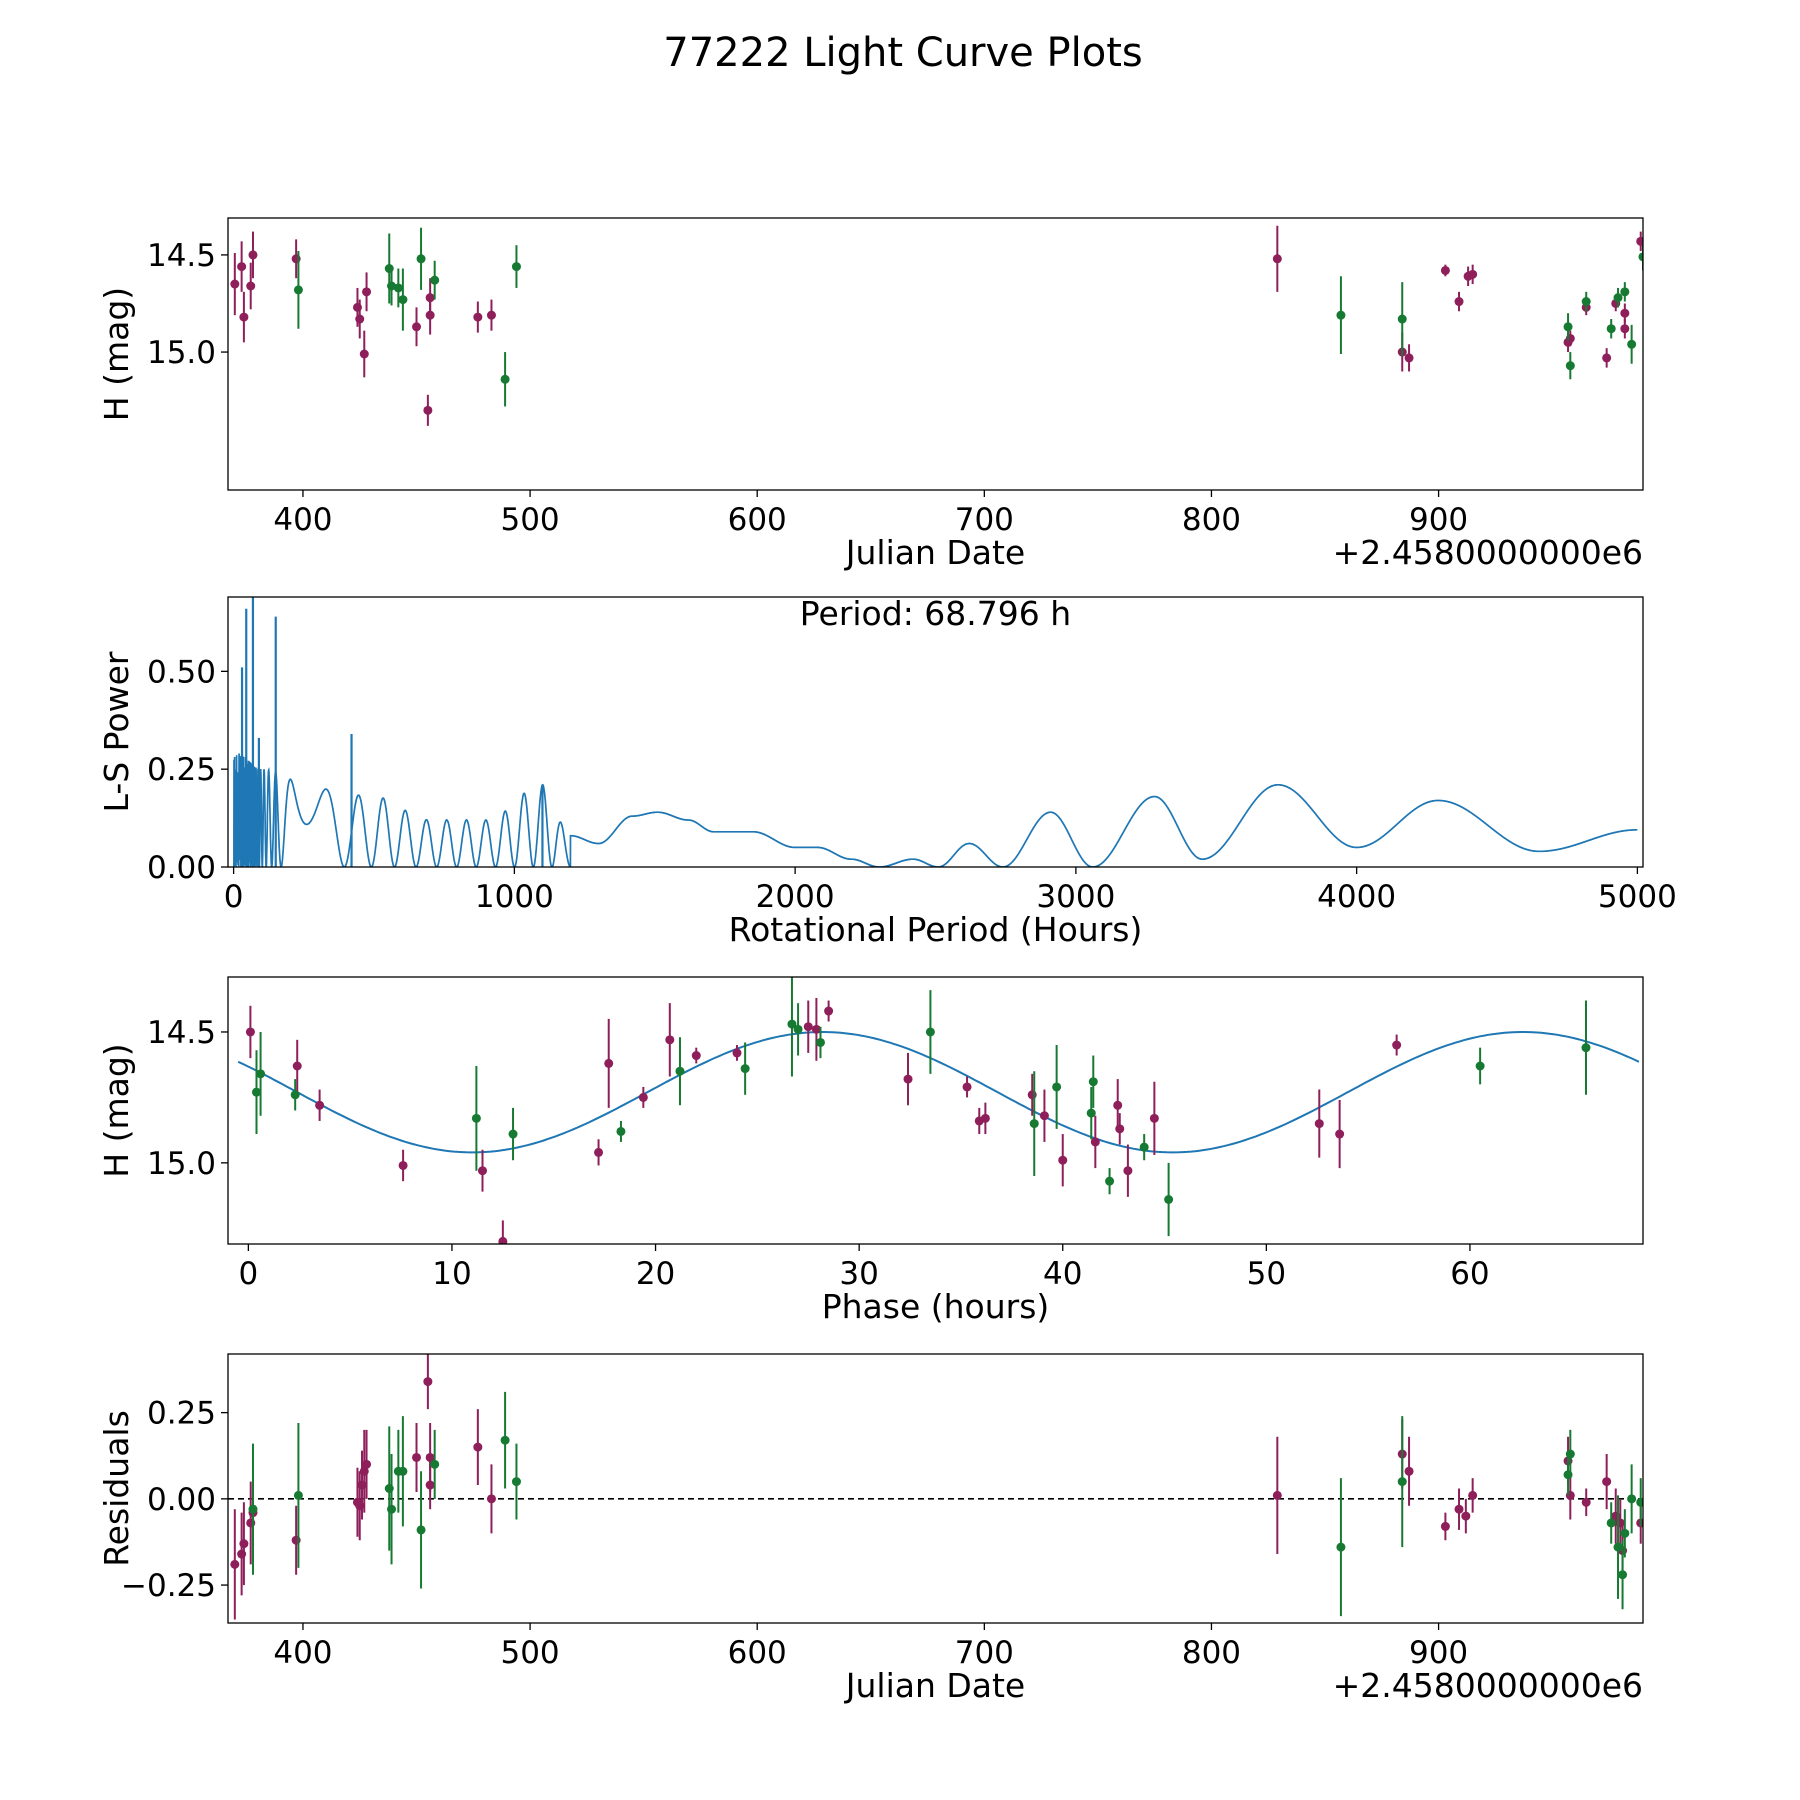 Image resolution: width=1800 pixels, height=1800 pixels. What do you see at coordinates (935, 552) in the screenshot?
I see `x-axis-label: Julian Date` at bounding box center [935, 552].